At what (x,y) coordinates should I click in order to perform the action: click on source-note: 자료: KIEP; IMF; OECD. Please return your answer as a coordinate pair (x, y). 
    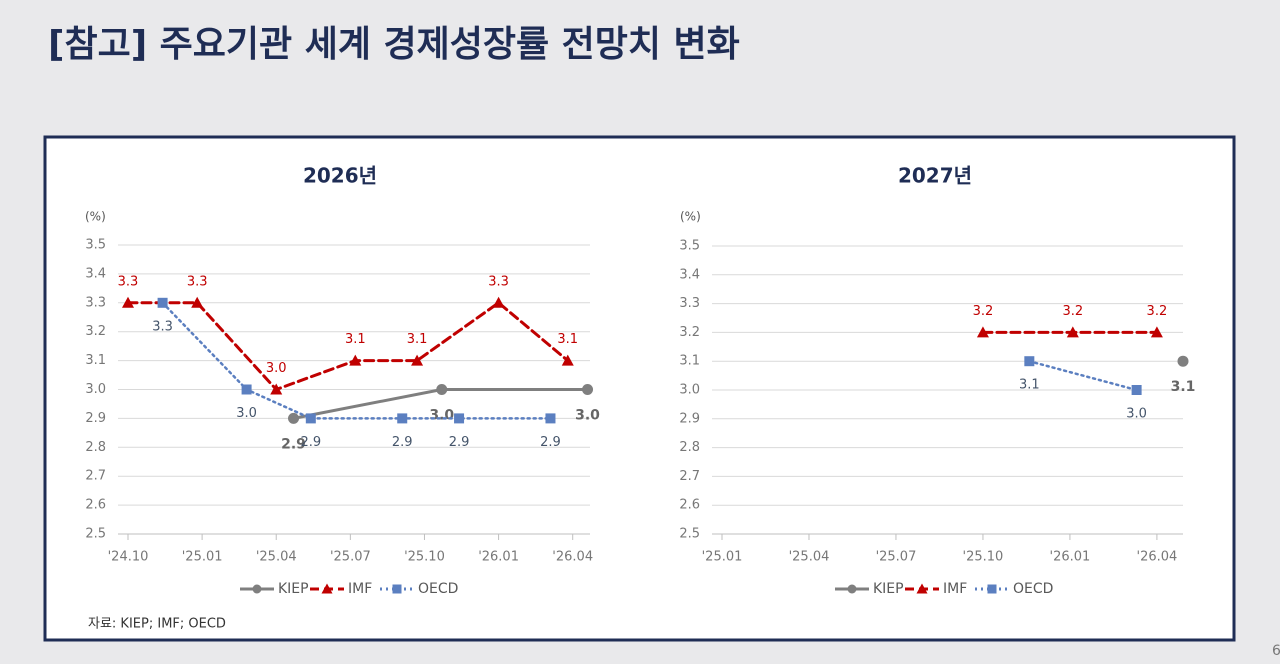
    Looking at the image, I should click on (157, 624).